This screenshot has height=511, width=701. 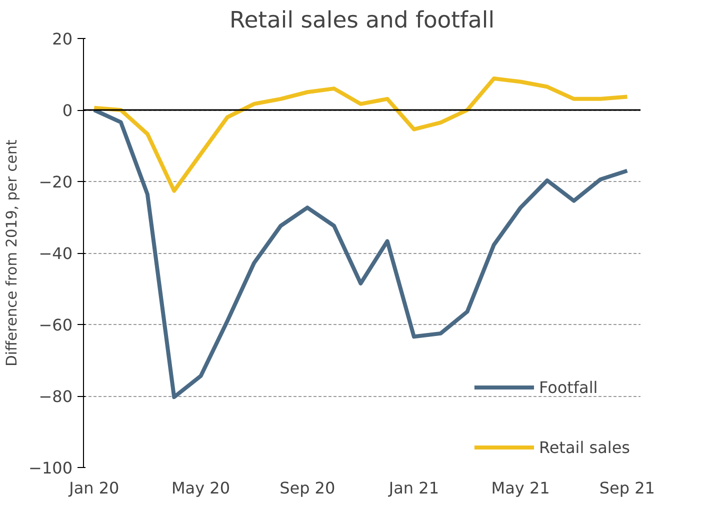 I want to click on y-axis-title: Difference from 2019, per cent, so click(x=12, y=252).